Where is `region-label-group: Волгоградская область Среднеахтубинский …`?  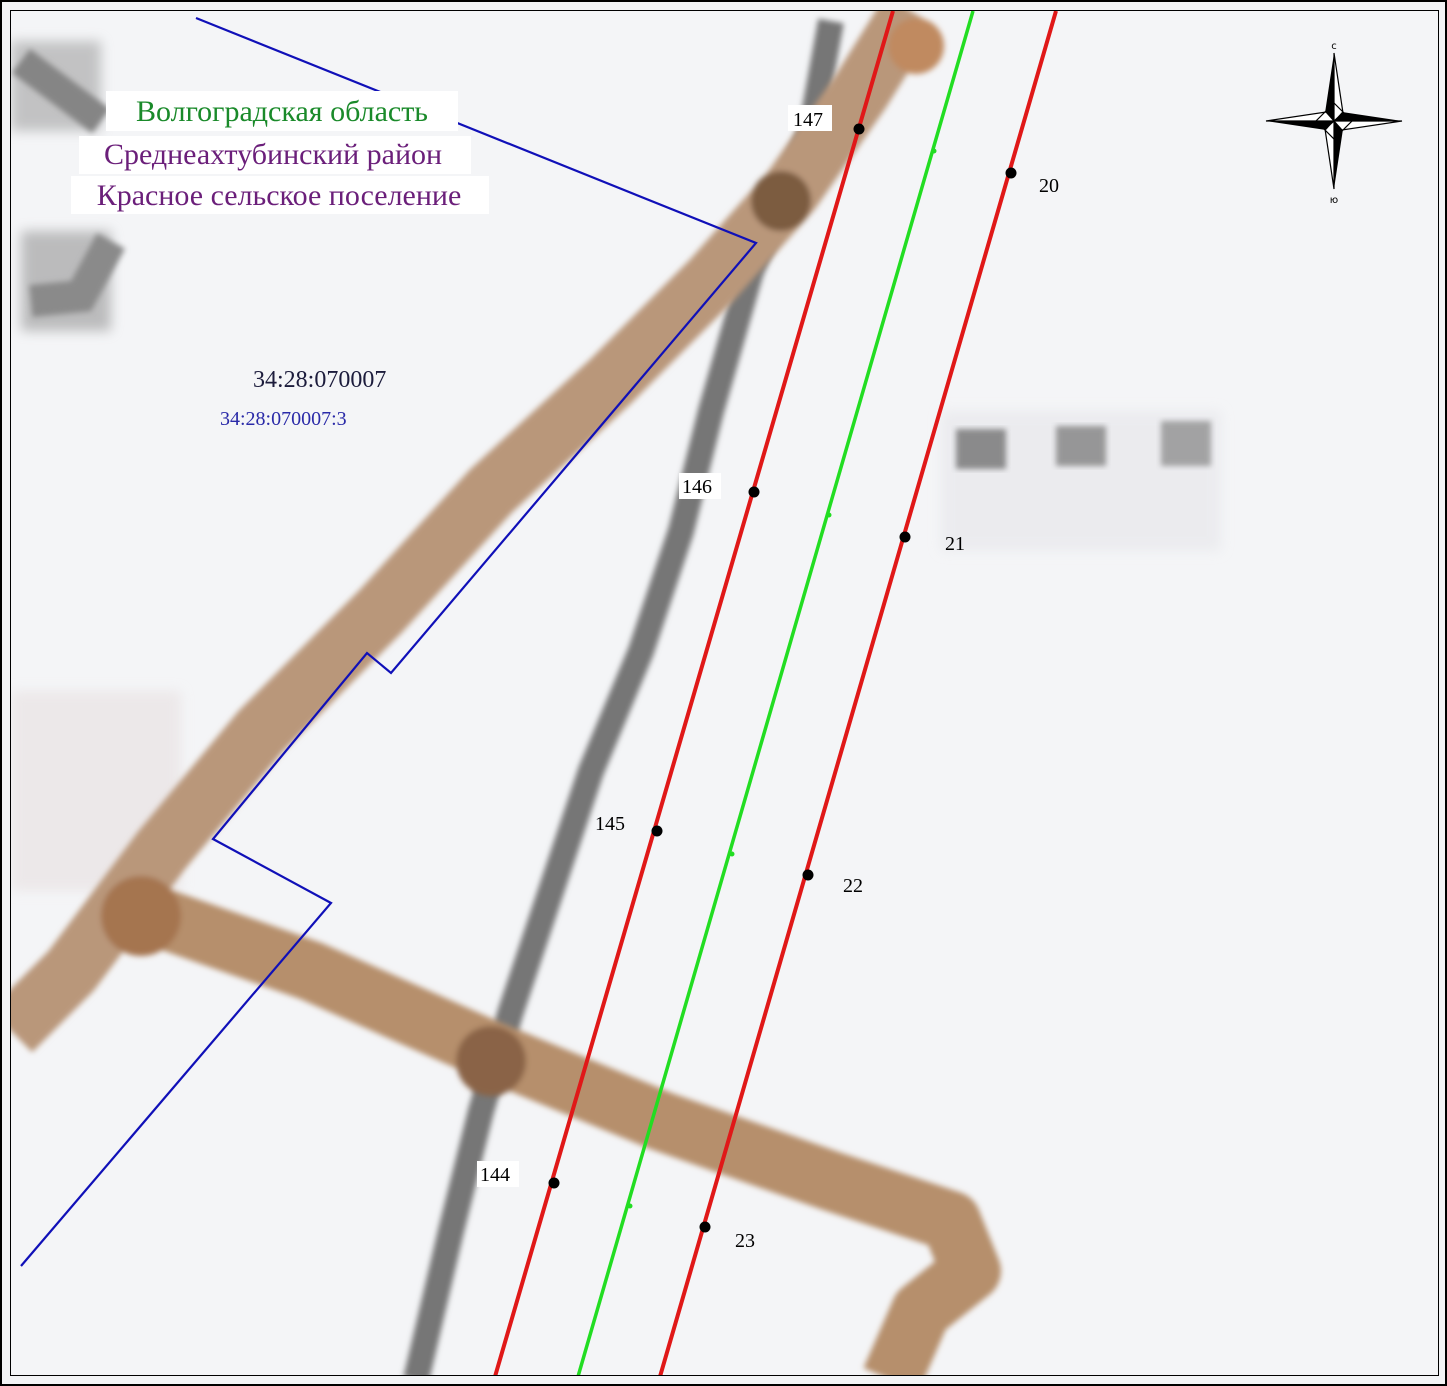 region-label-group: Волгоградская область Среднеахтубинский … is located at coordinates (280, 152).